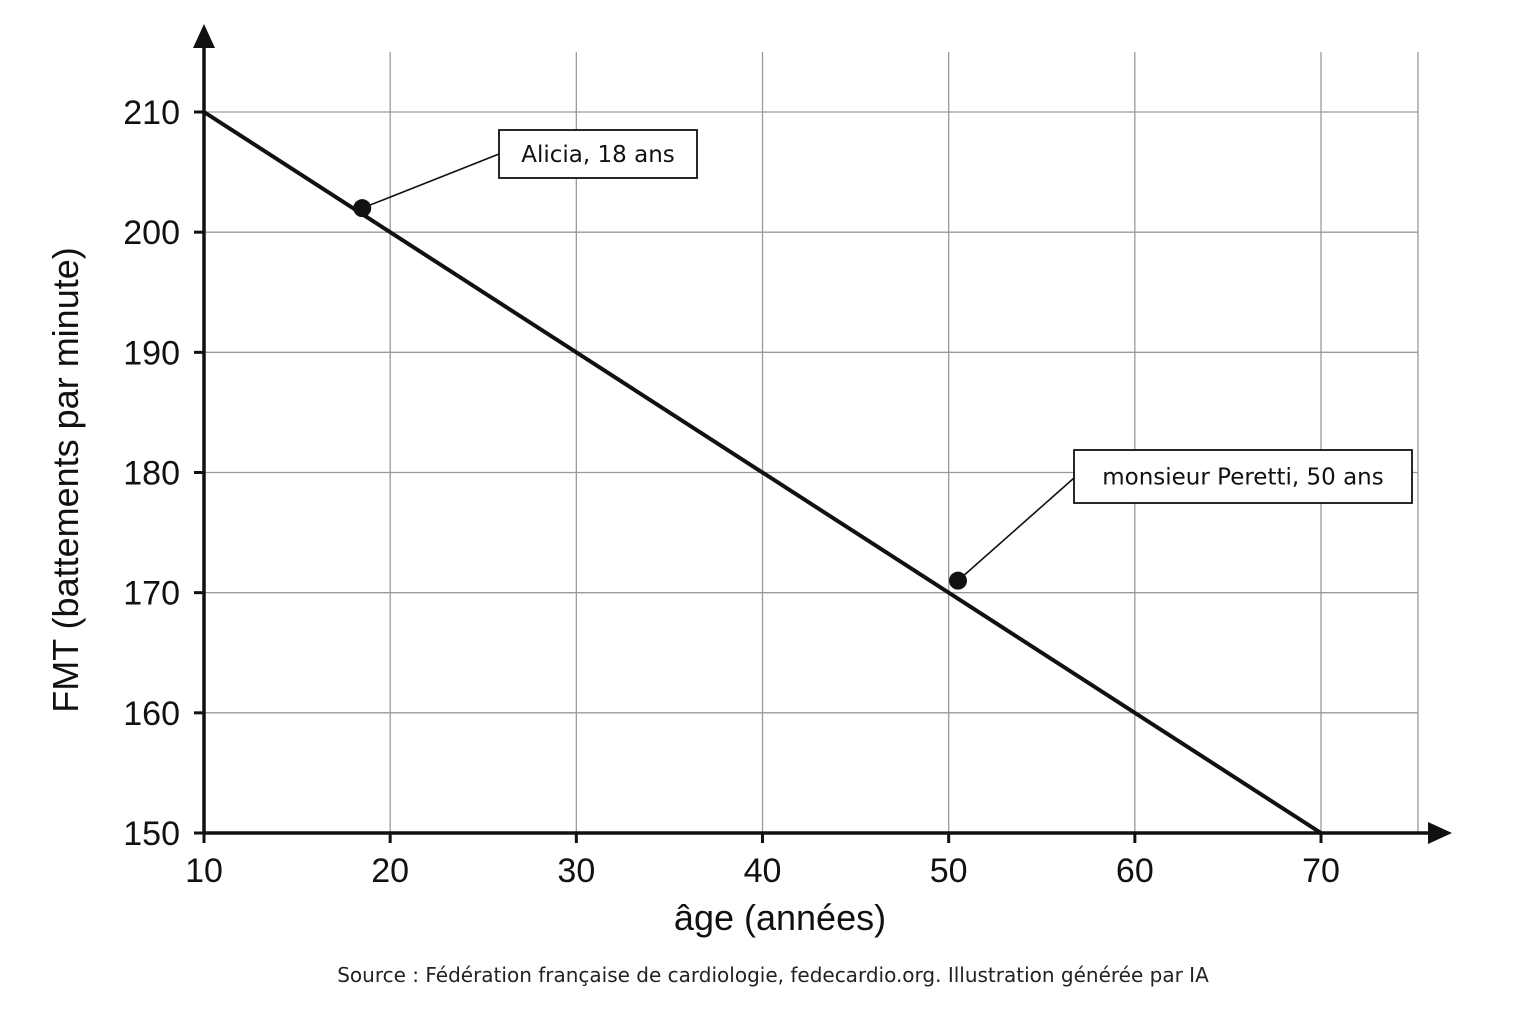 This screenshot has height=1024, width=1536. Describe the element at coordinates (1135, 871) in the screenshot. I see `x-tick-label: 60` at that location.